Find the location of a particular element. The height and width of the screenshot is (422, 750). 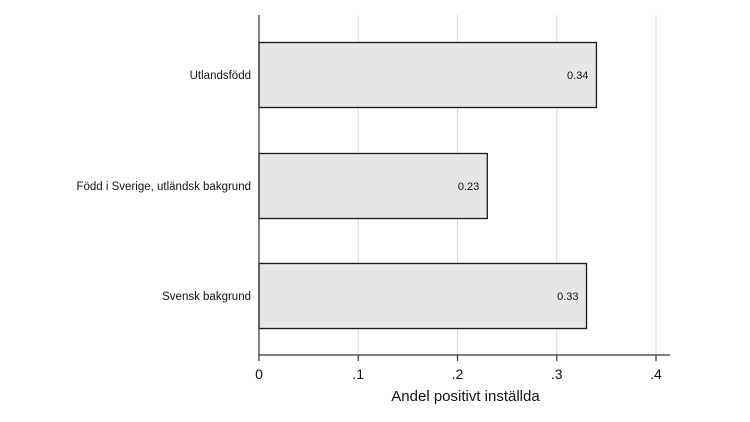

x-tick-label: .4 is located at coordinates (656, 374).